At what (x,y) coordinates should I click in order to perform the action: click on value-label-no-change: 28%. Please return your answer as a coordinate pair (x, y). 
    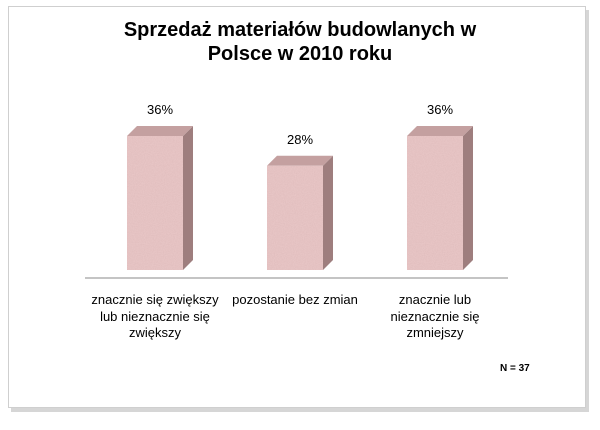
    Looking at the image, I should click on (300, 139).